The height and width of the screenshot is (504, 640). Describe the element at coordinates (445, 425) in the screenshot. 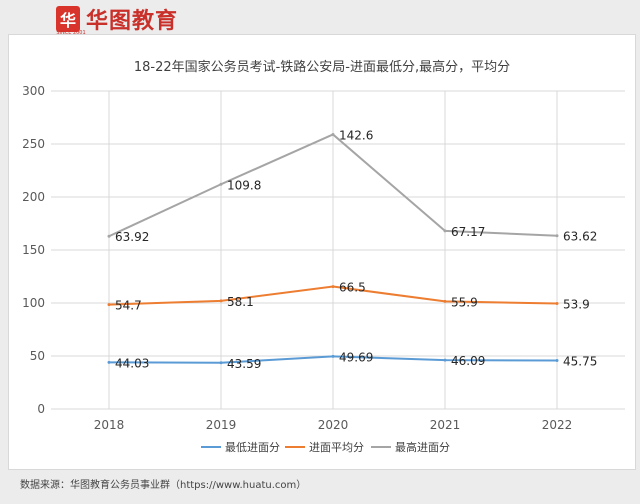

I see `x-tick-label: 2021` at that location.